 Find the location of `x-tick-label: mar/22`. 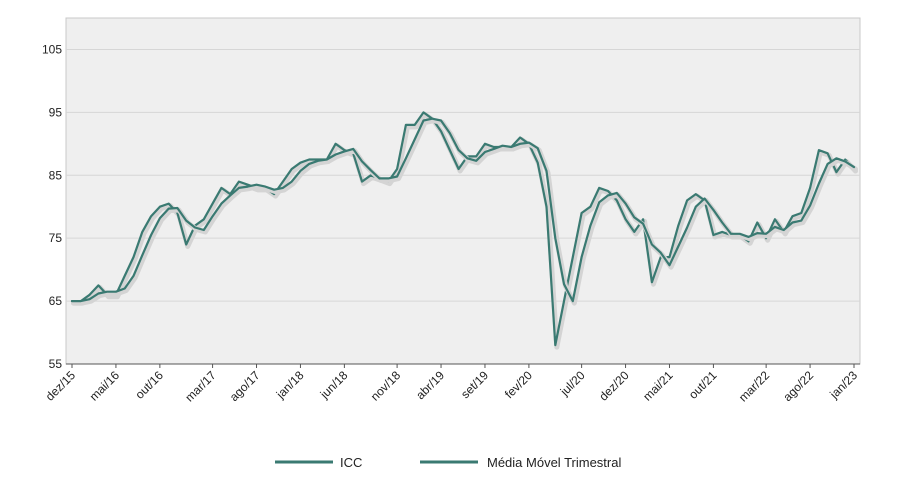

x-tick-label: mar/22 is located at coordinates (754, 386).